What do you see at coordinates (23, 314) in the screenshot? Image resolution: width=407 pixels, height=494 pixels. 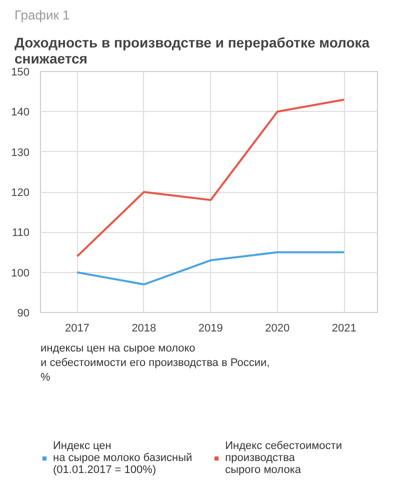 I see `y-tick-label: 90` at bounding box center [23, 314].